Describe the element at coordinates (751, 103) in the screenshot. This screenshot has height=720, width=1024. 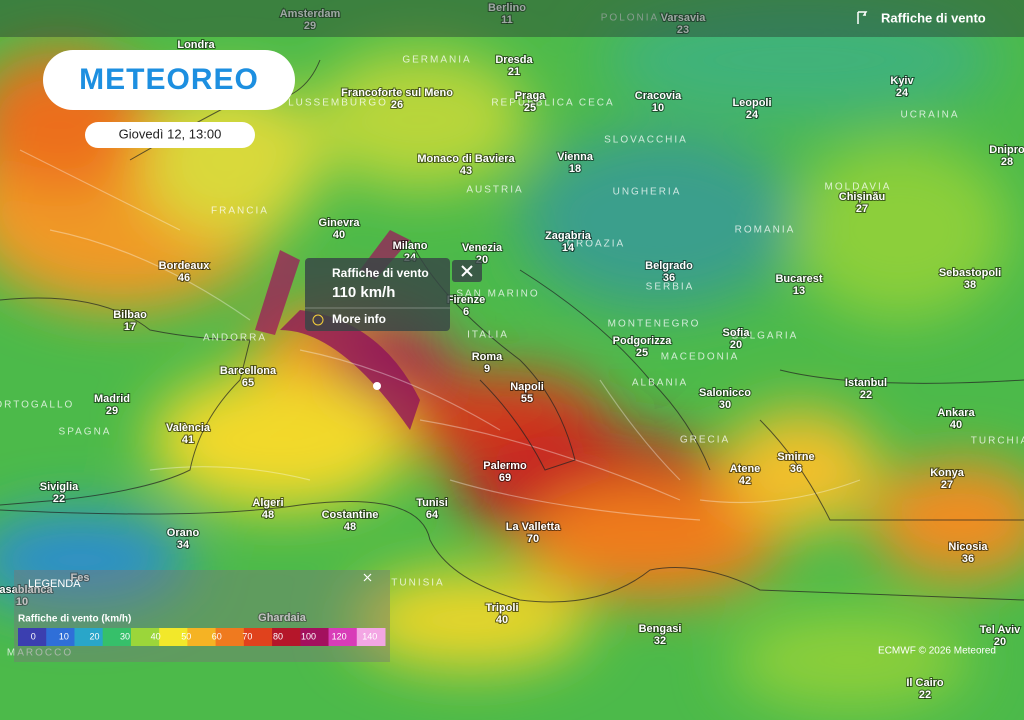
I see `city-name: Leopoli` at that location.